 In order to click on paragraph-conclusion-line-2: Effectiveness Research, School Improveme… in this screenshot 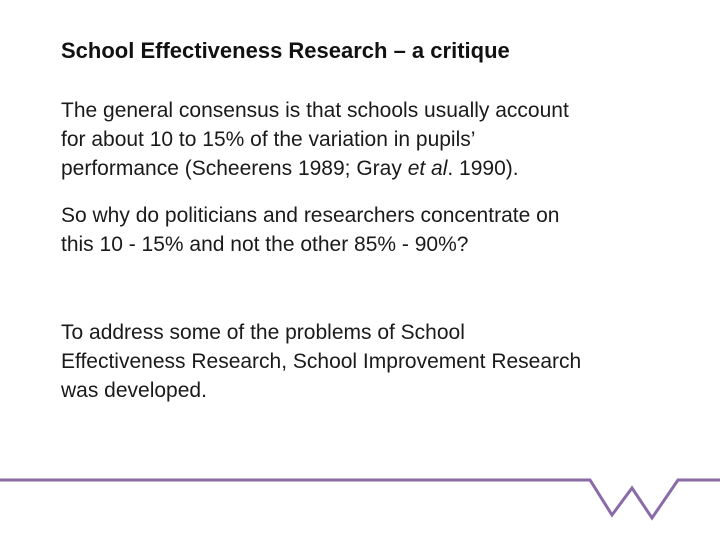, I will do `click(321, 361)`.